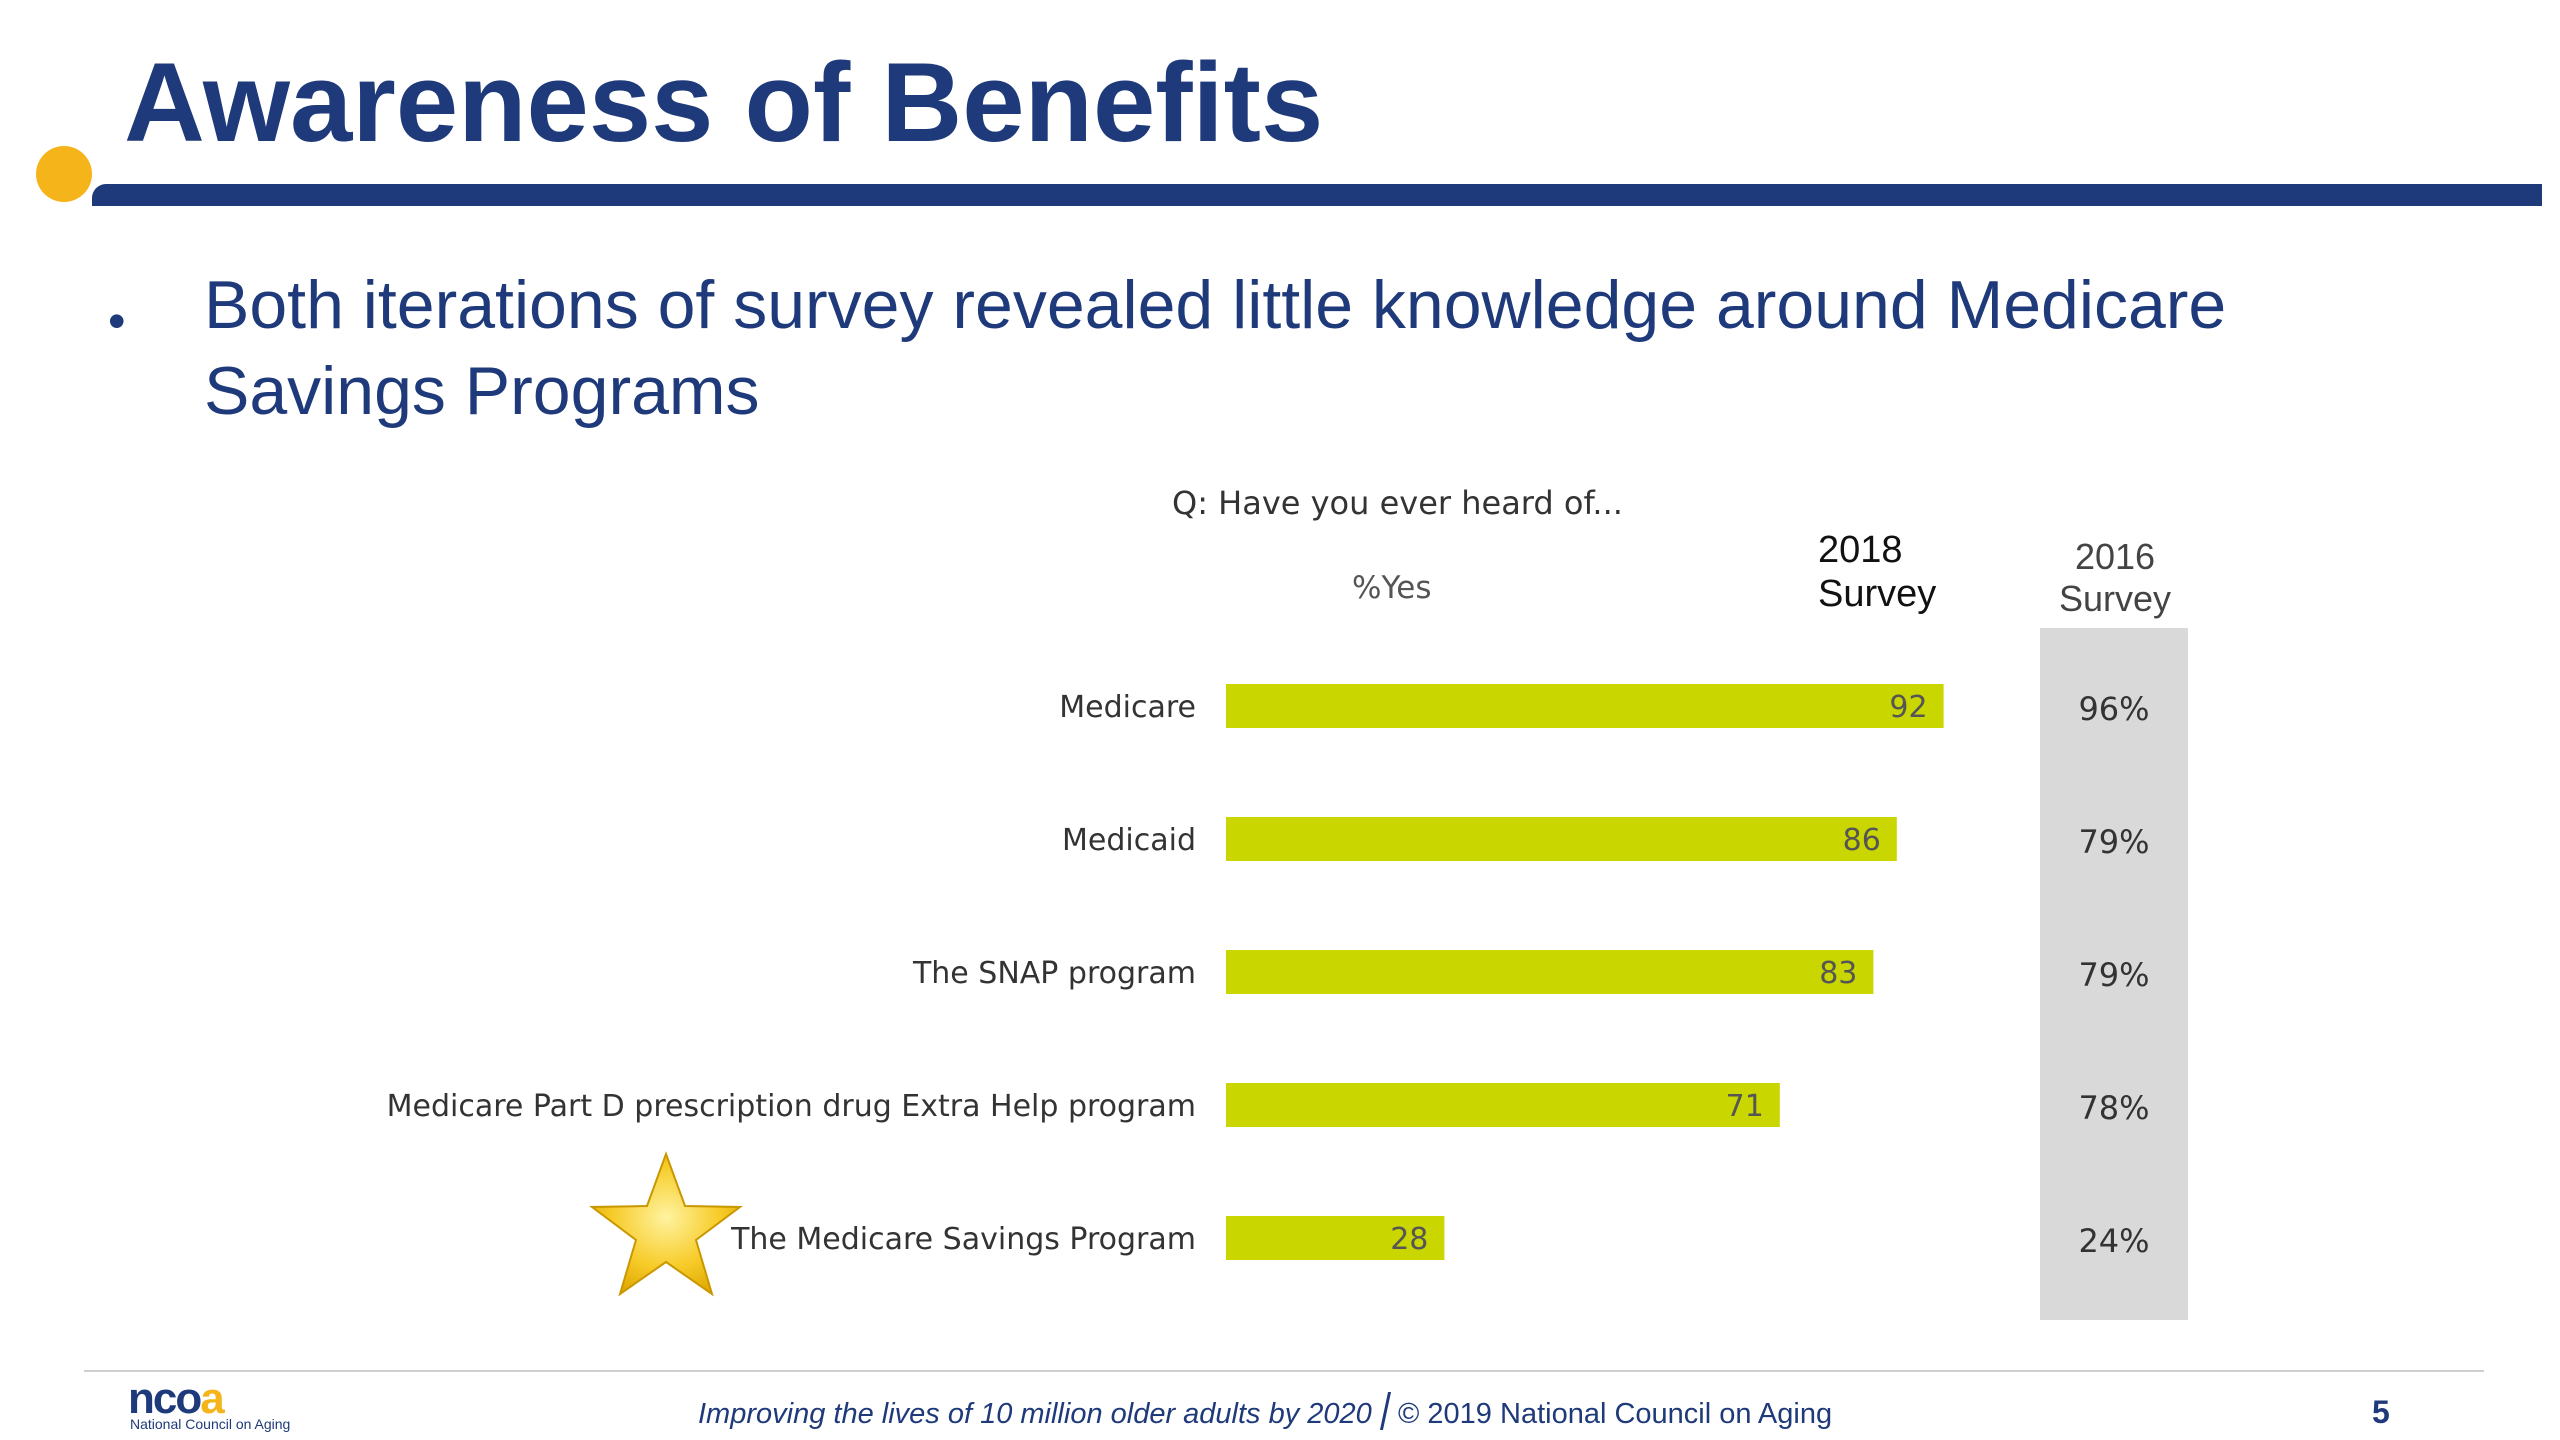 The height and width of the screenshot is (1440, 2560). I want to click on slide-title: Awareness of Benefits, so click(724, 102).